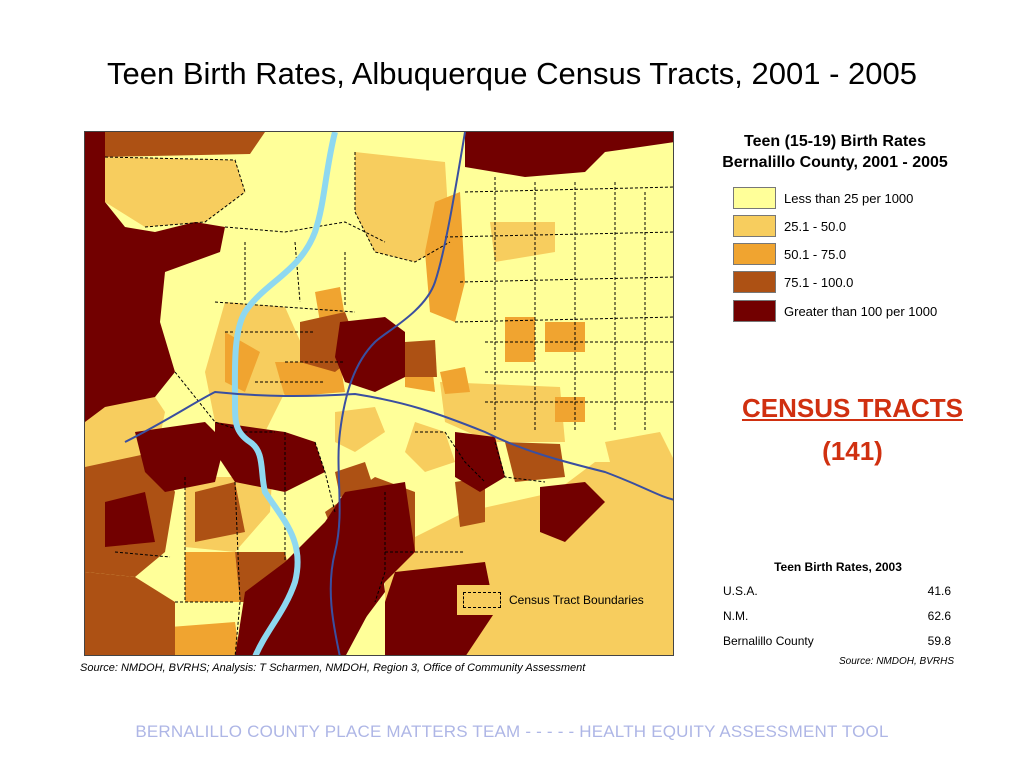 The width and height of the screenshot is (1024, 768). What do you see at coordinates (576, 600) in the screenshot?
I see `boundary-legend-label: Census Tract Boundaries` at bounding box center [576, 600].